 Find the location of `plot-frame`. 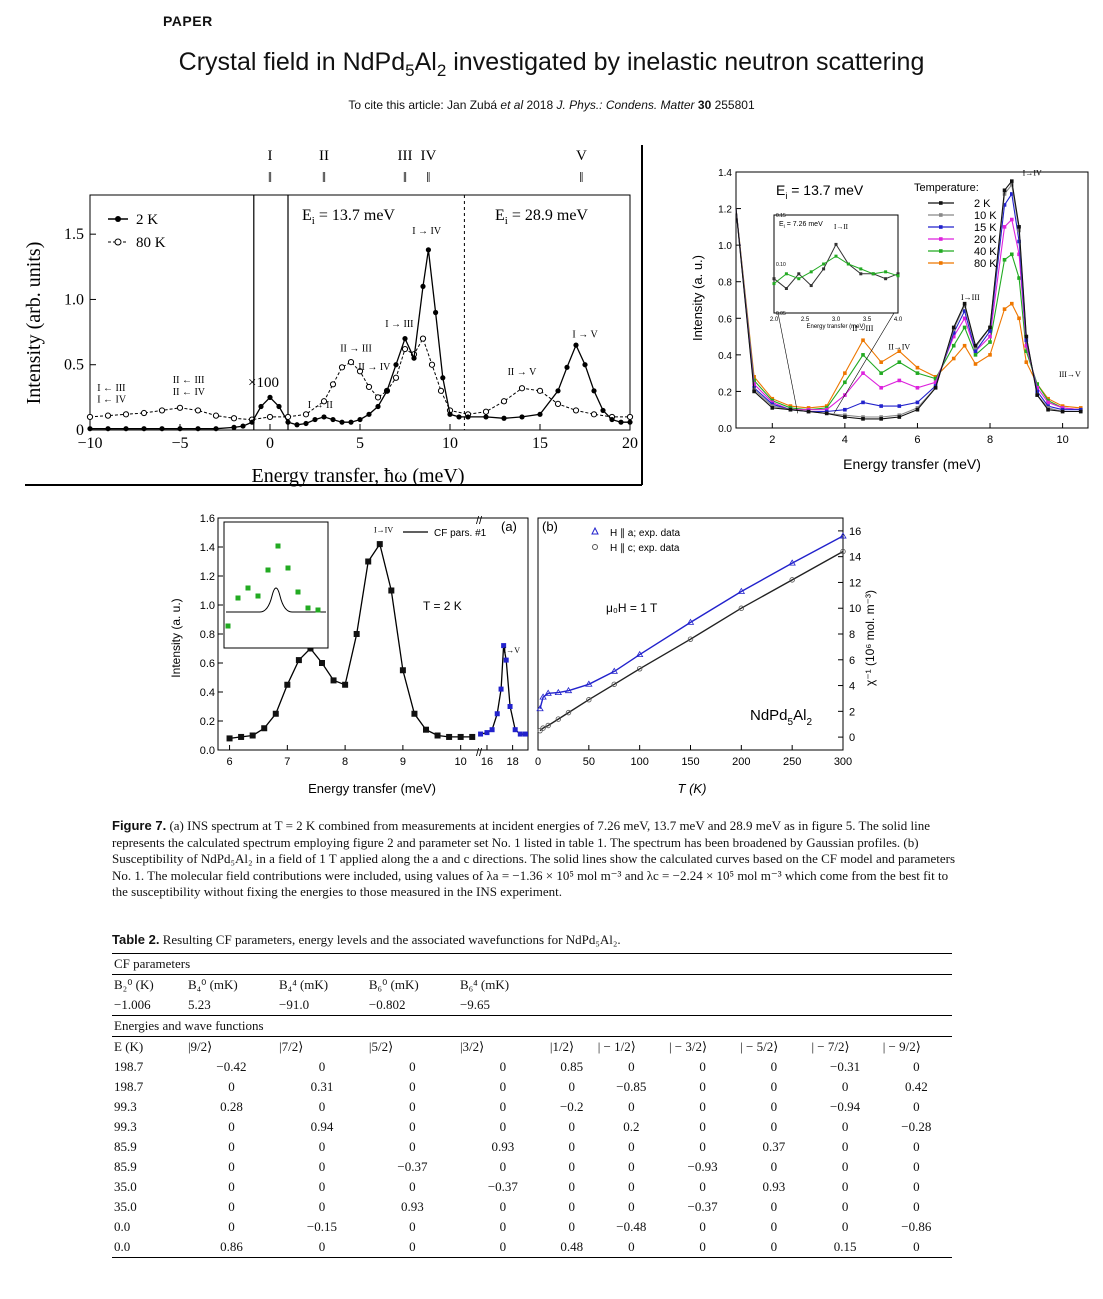

plot-frame is located at coordinates (360, 312).